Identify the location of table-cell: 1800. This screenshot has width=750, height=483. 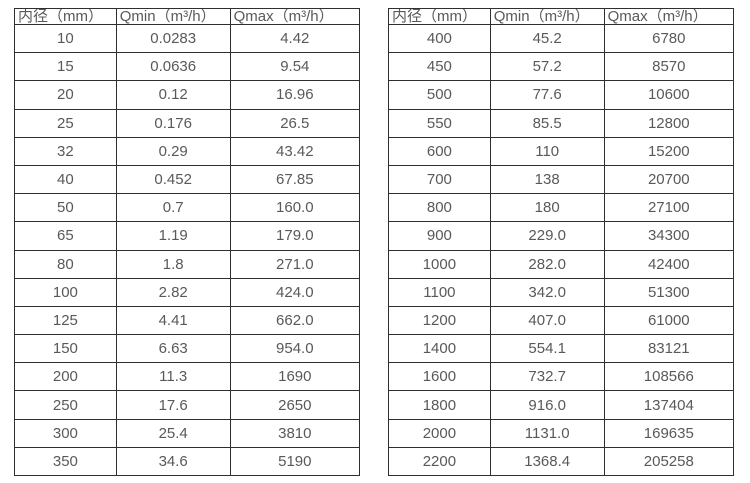
(439, 405).